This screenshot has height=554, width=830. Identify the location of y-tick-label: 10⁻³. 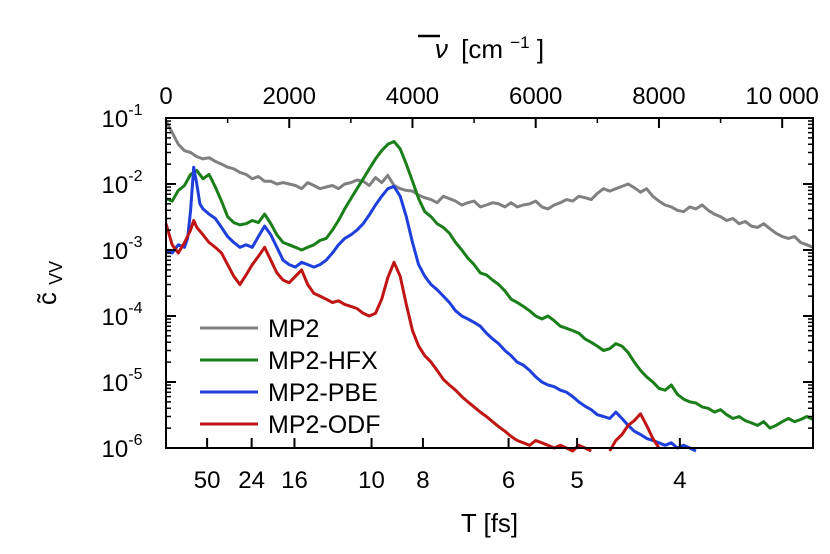
(122, 249).